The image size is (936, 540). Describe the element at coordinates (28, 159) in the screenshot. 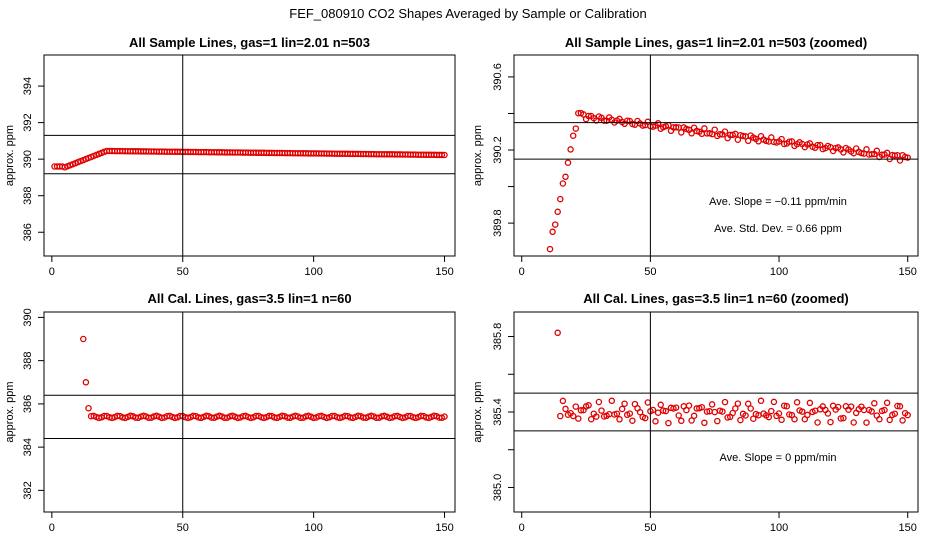

I see `y-tick-label: 390` at that location.